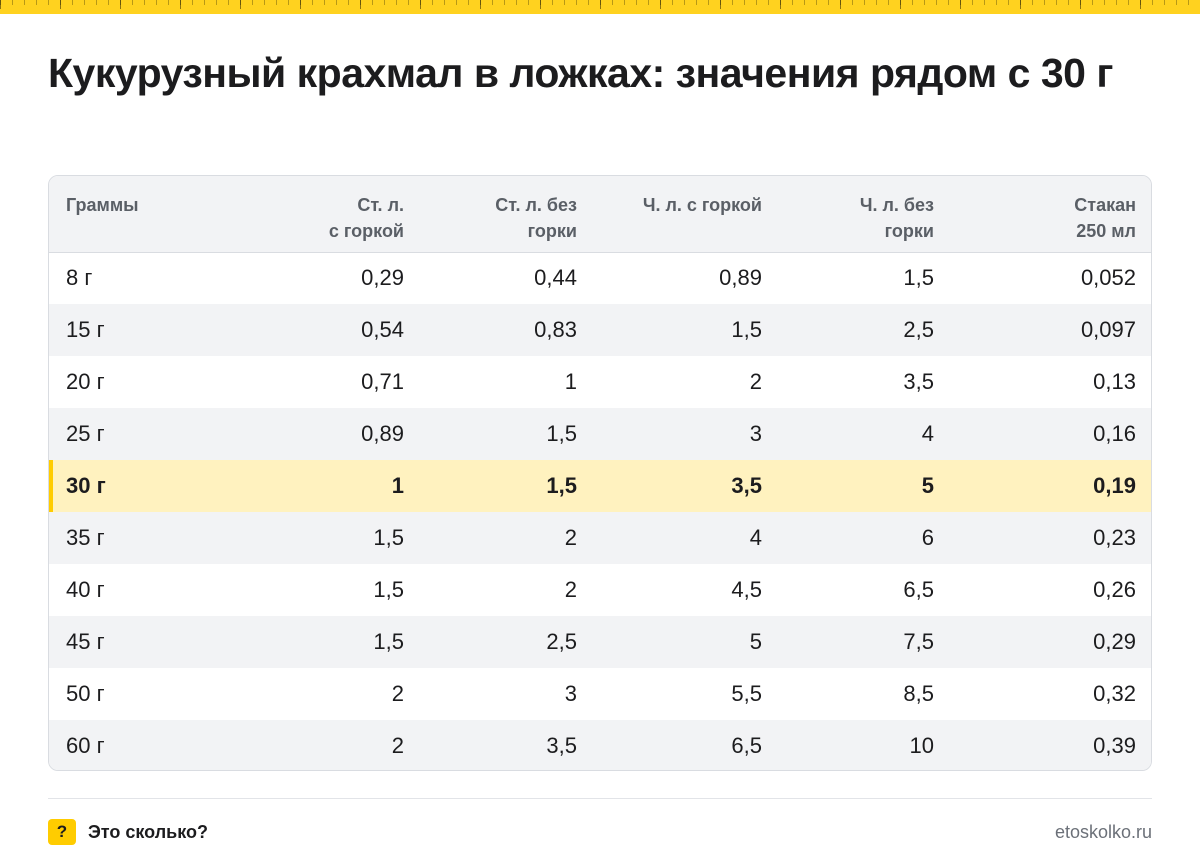  What do you see at coordinates (927, 537) in the screenshot?
I see `value-cell: 6` at bounding box center [927, 537].